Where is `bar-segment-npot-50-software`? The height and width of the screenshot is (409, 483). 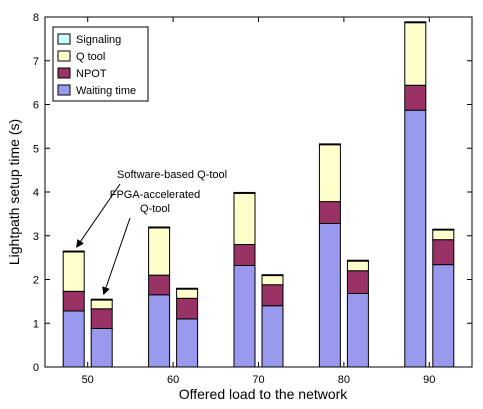 bar-segment-npot-50-software is located at coordinates (73, 301).